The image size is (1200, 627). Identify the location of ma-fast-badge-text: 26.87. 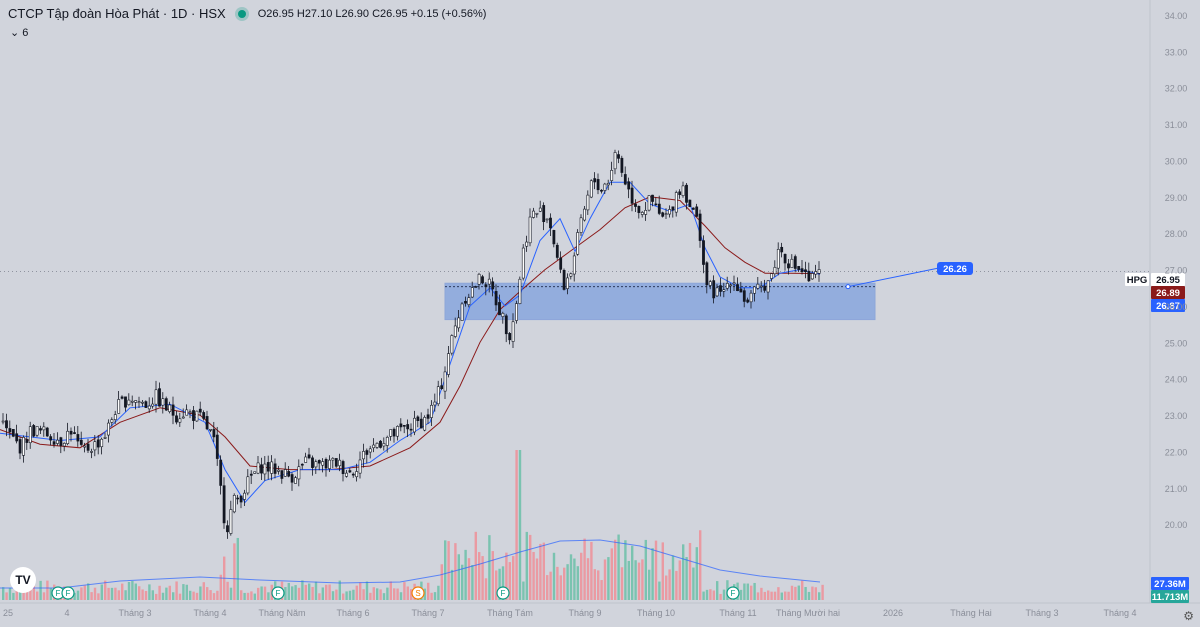
(1168, 306).